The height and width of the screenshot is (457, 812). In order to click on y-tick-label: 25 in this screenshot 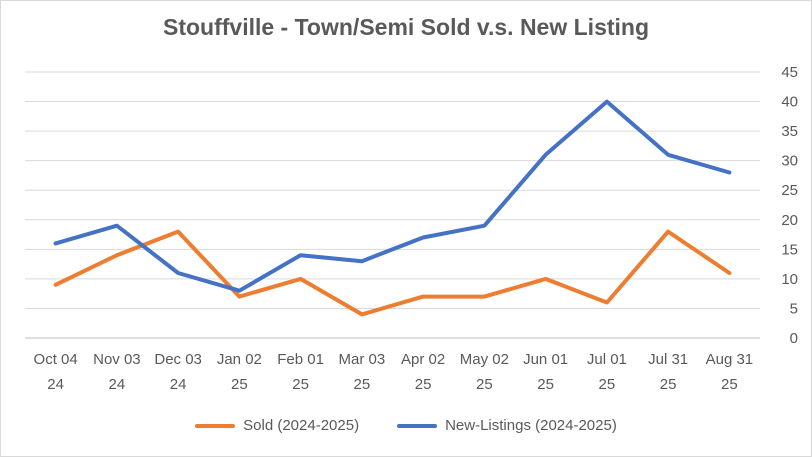, I will do `click(789, 190)`.